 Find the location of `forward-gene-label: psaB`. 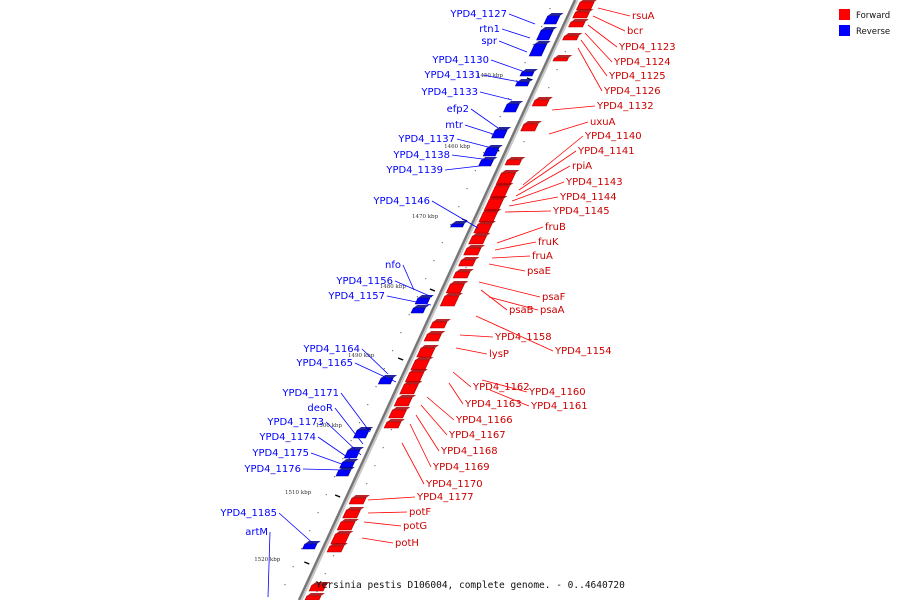

forward-gene-label: psaB is located at coordinates (521, 310).